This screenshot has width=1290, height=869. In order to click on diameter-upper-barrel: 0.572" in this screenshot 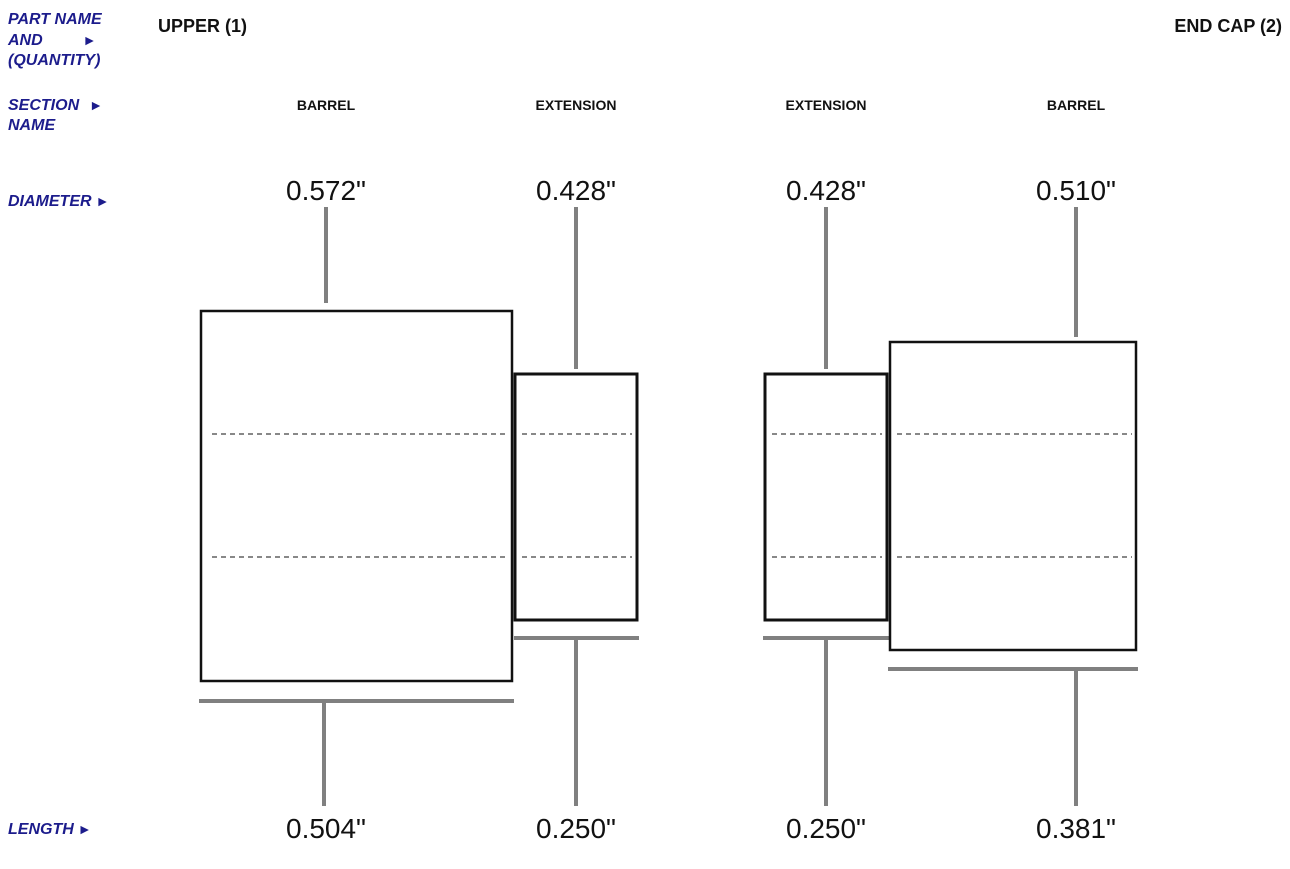, I will do `click(326, 190)`.